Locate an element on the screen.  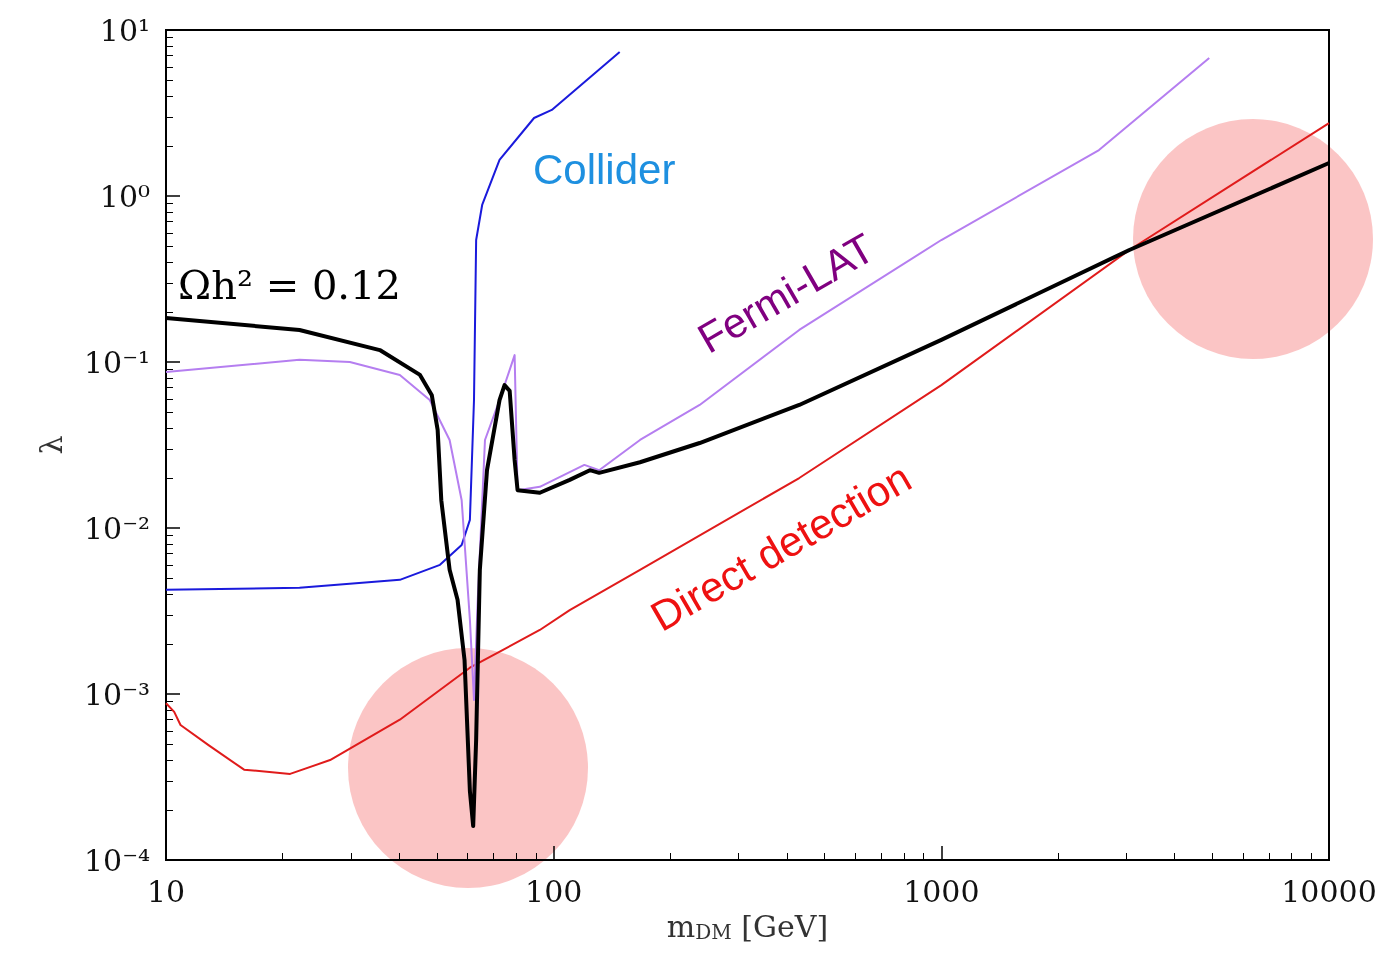
x-tick-label: 10000 is located at coordinates (1329, 891).